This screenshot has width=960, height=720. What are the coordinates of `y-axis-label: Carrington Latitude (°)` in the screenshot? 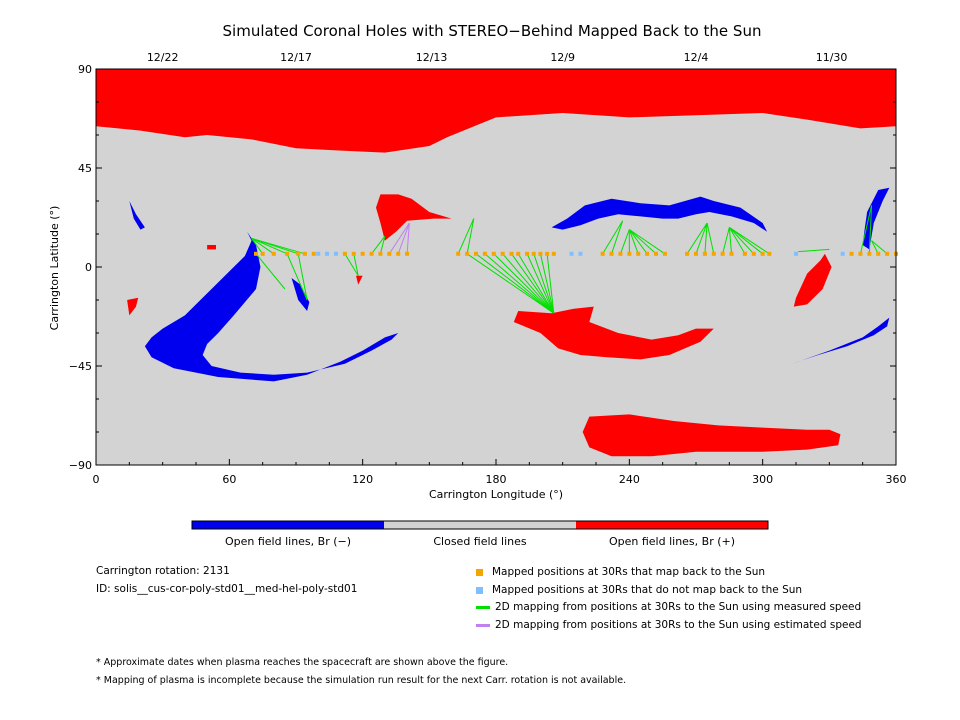 It's located at (54, 268).